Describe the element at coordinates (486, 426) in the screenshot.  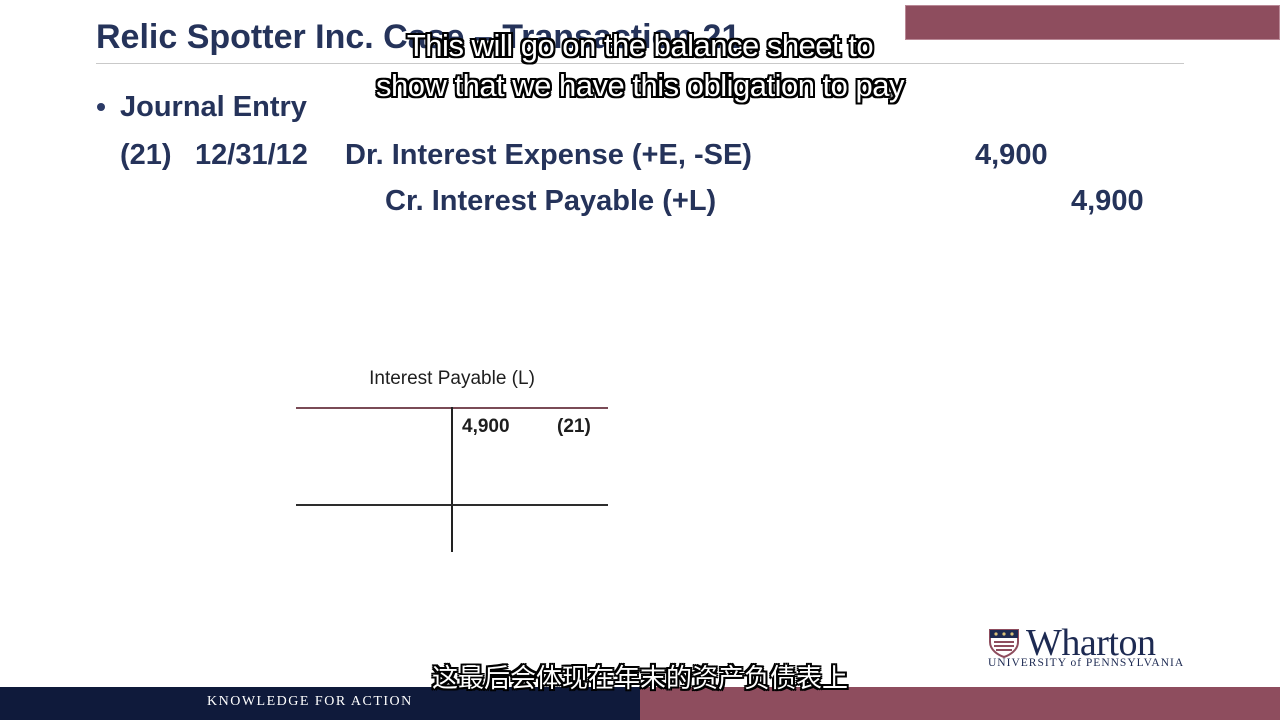
I see `t-account-credit-amount: 4,900` at that location.